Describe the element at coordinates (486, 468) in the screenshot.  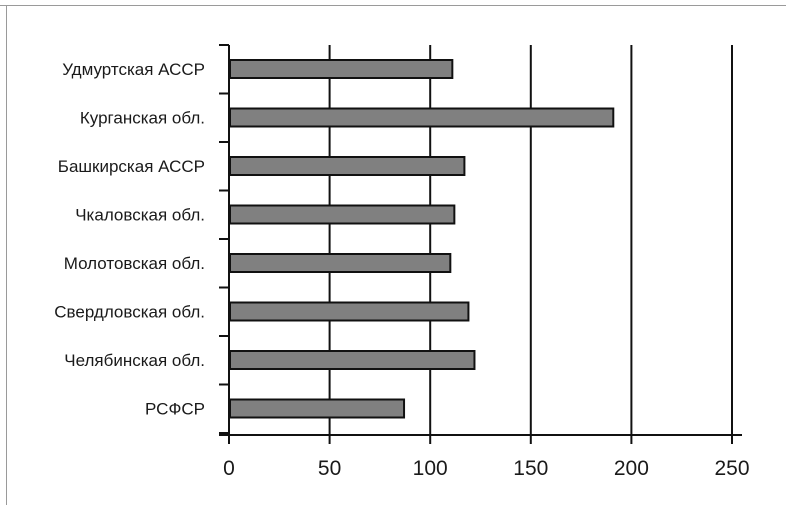
I see `tick-labels: 0 50 100 150 200 250` at that location.